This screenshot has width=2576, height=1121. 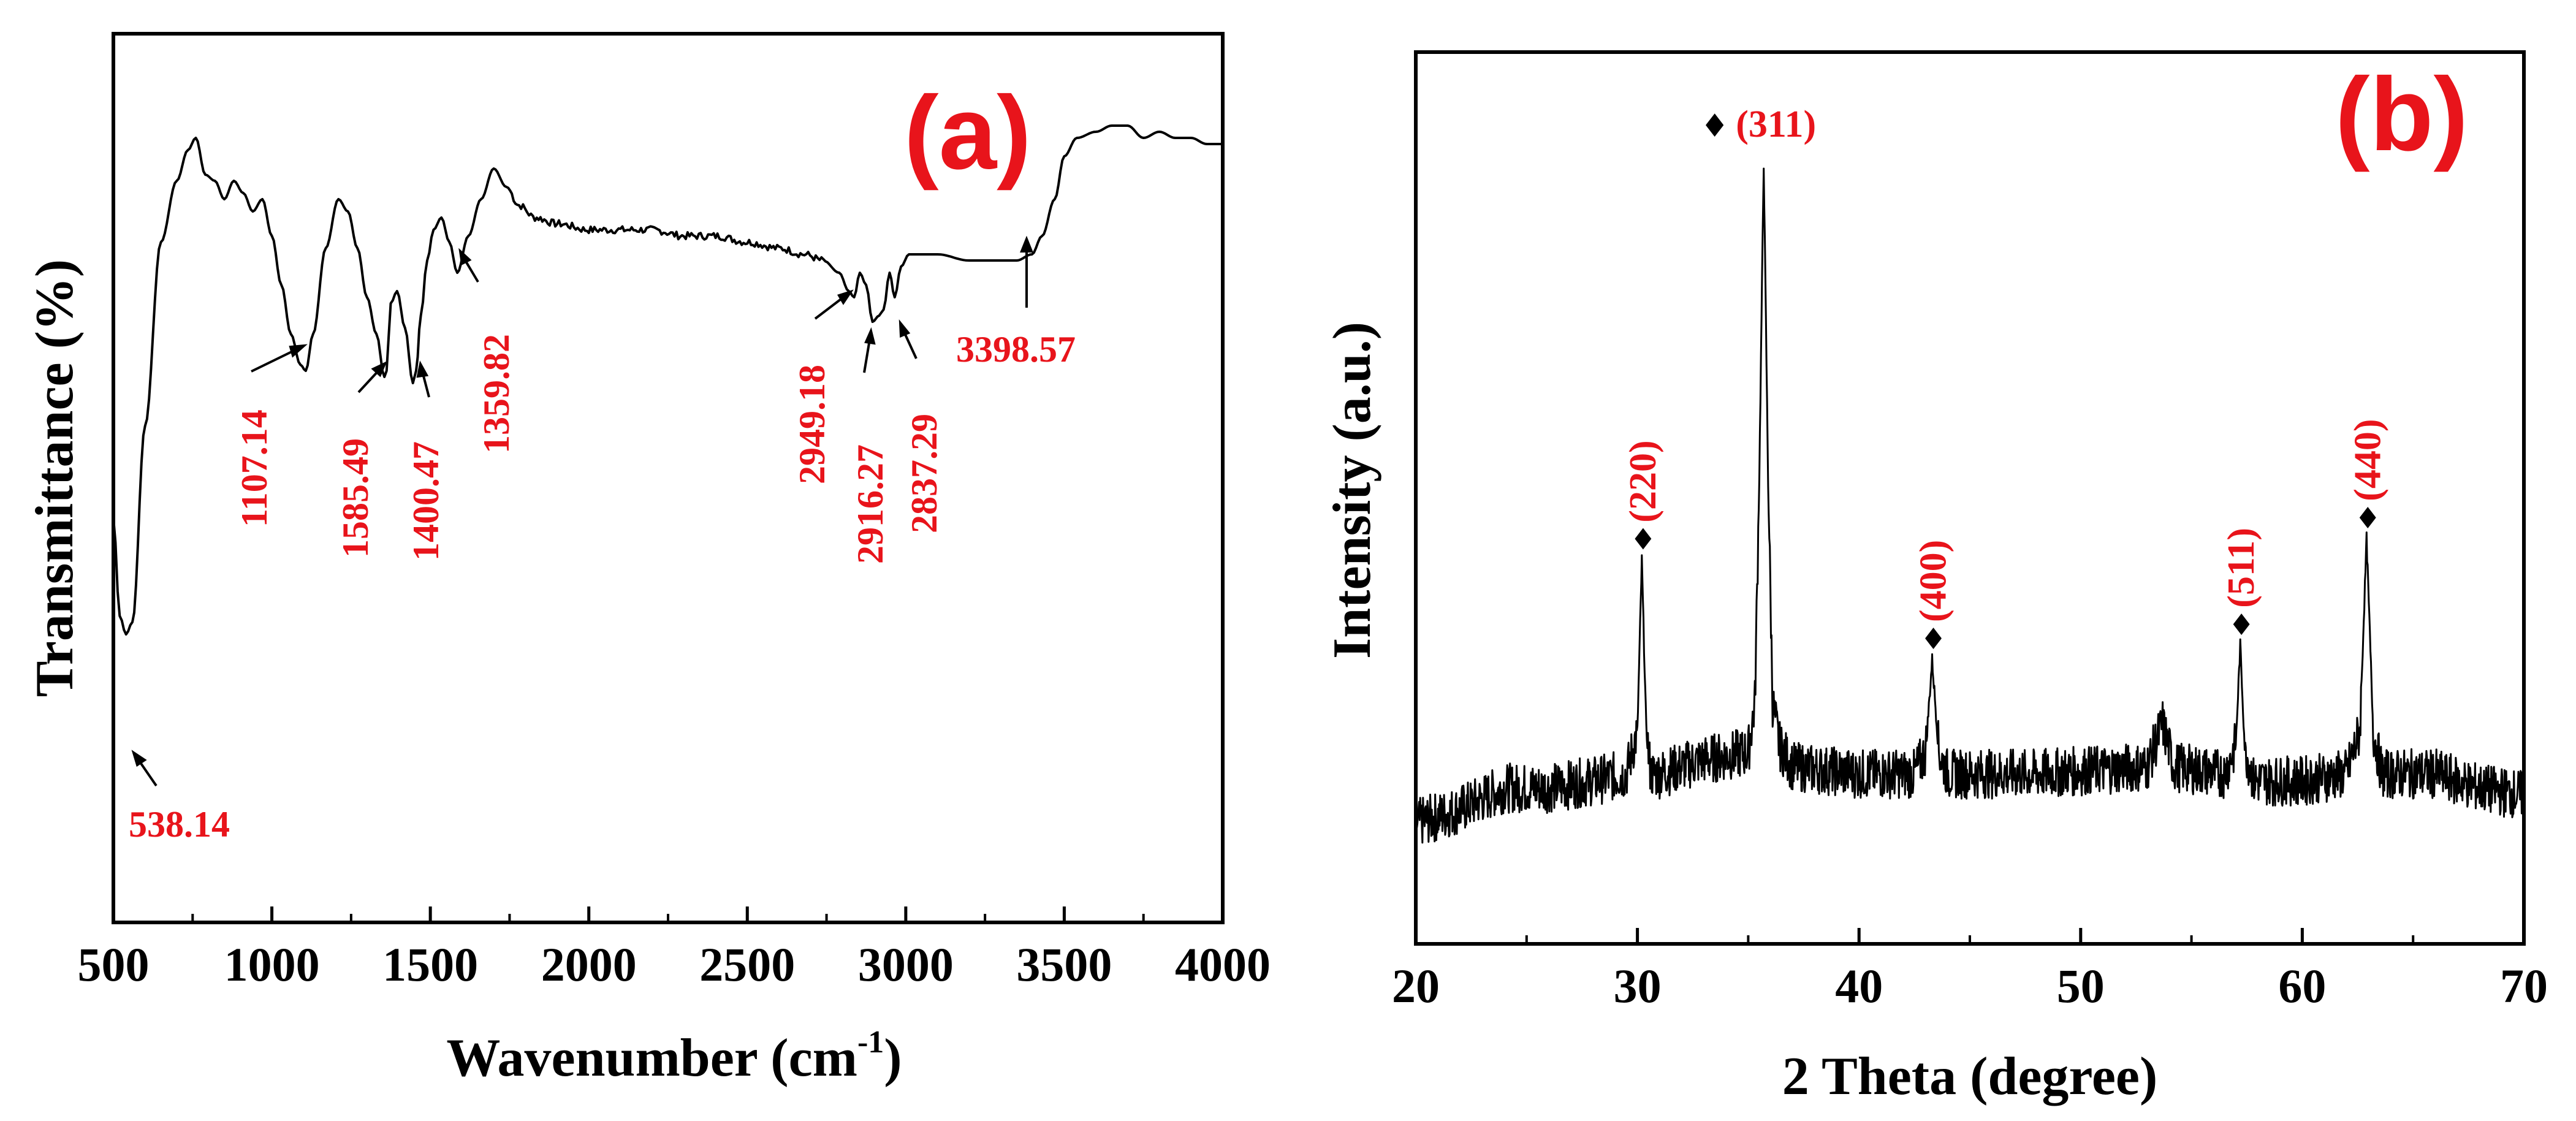 I want to click on x-tick-label-2000: 2000, so click(x=589, y=964).